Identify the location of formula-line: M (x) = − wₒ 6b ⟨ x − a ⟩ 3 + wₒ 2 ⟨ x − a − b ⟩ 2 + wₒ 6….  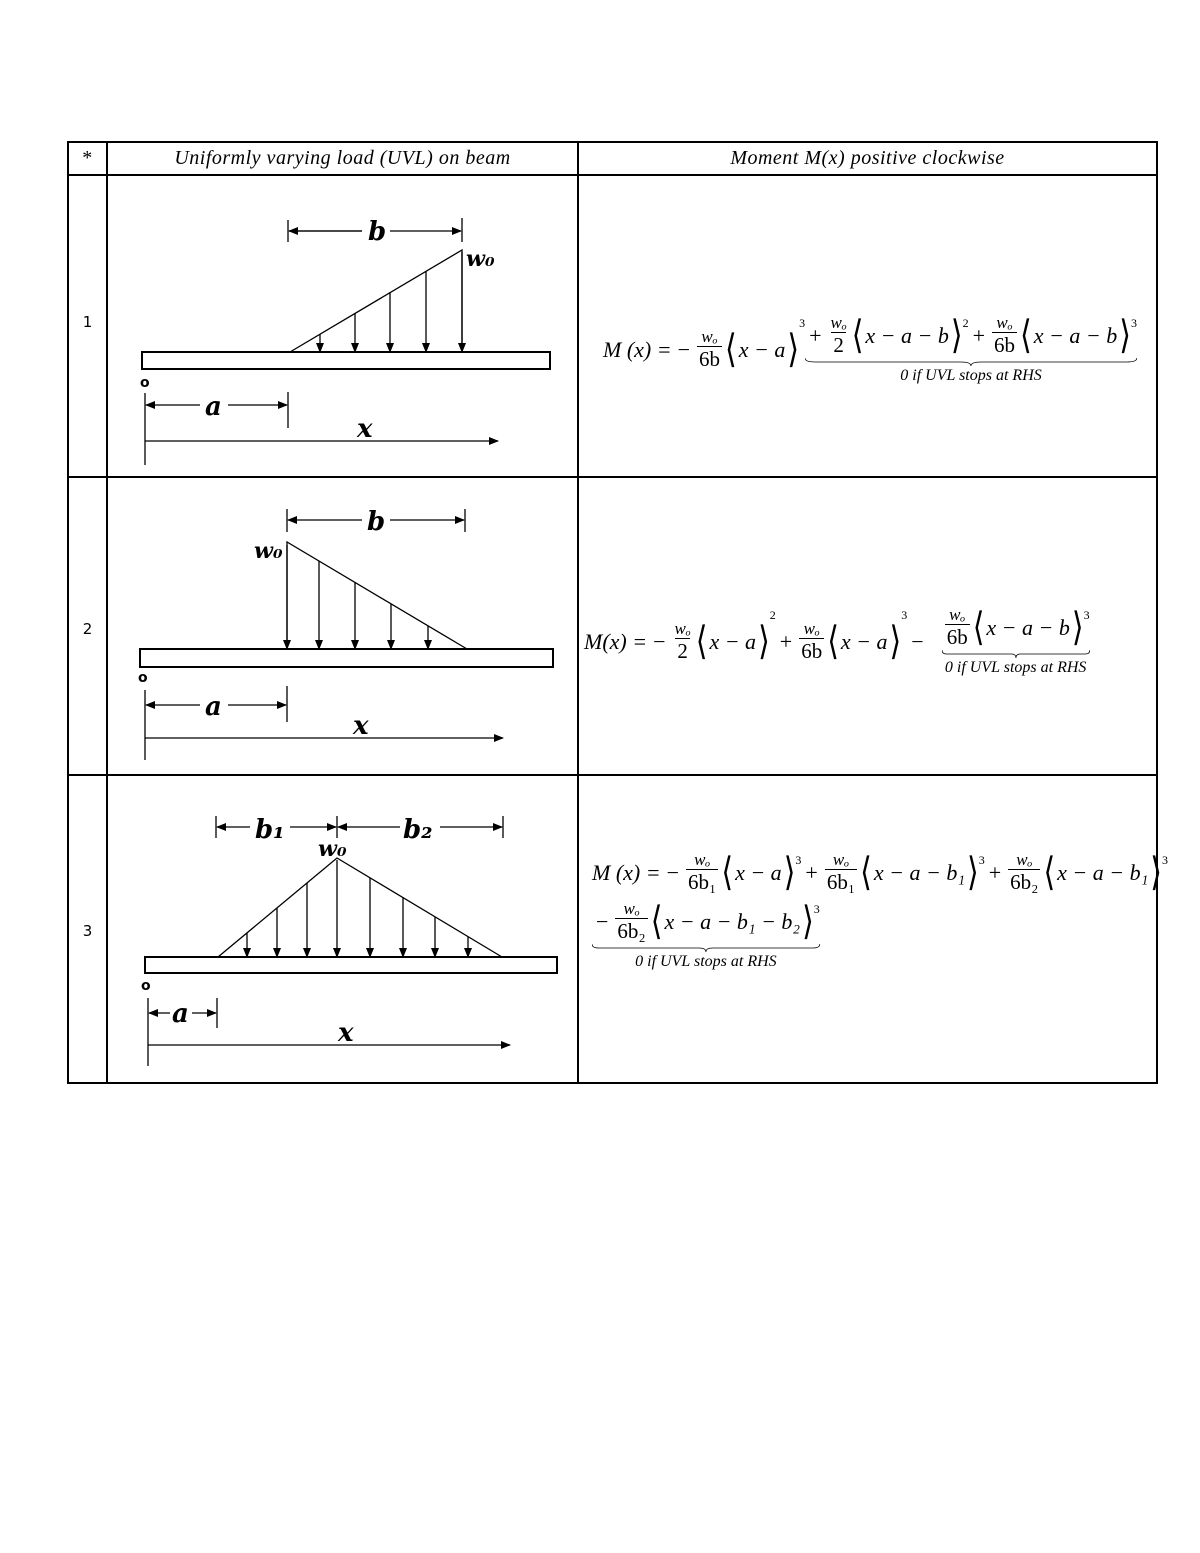
(870, 349).